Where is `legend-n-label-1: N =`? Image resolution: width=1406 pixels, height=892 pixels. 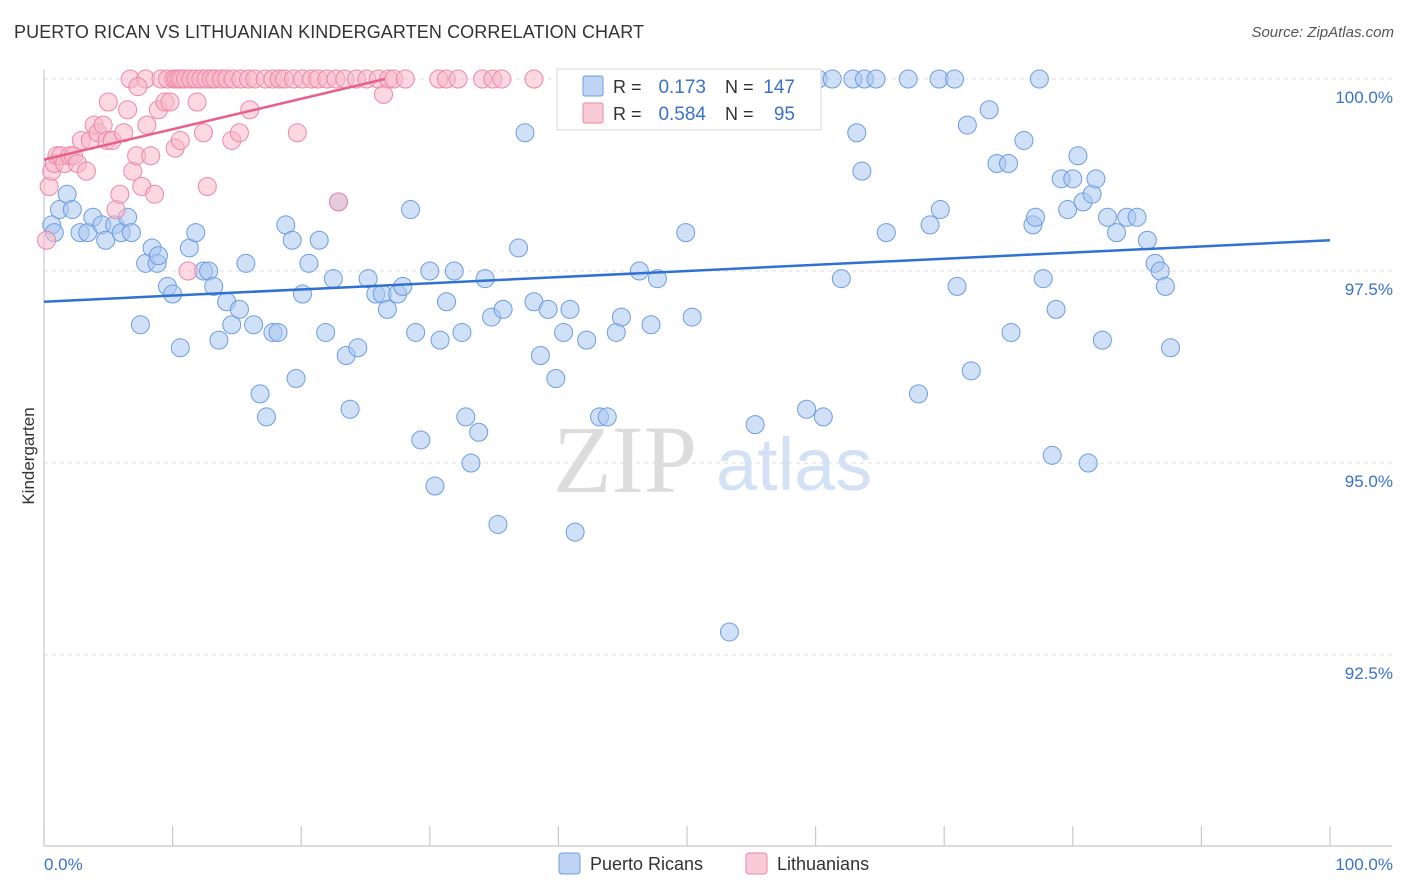
legend-n-label-1: N = is located at coordinates (739, 87).